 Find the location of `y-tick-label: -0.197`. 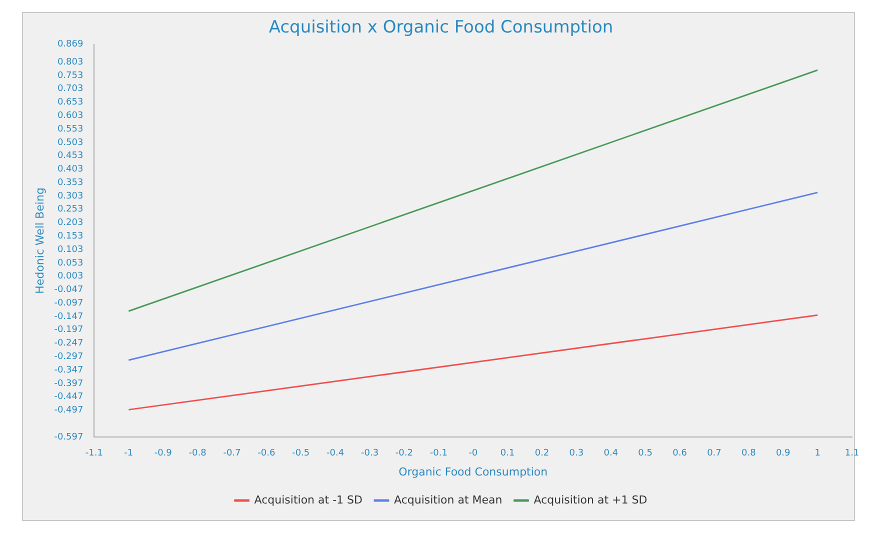

y-tick-label: -0.197 is located at coordinates (69, 330).